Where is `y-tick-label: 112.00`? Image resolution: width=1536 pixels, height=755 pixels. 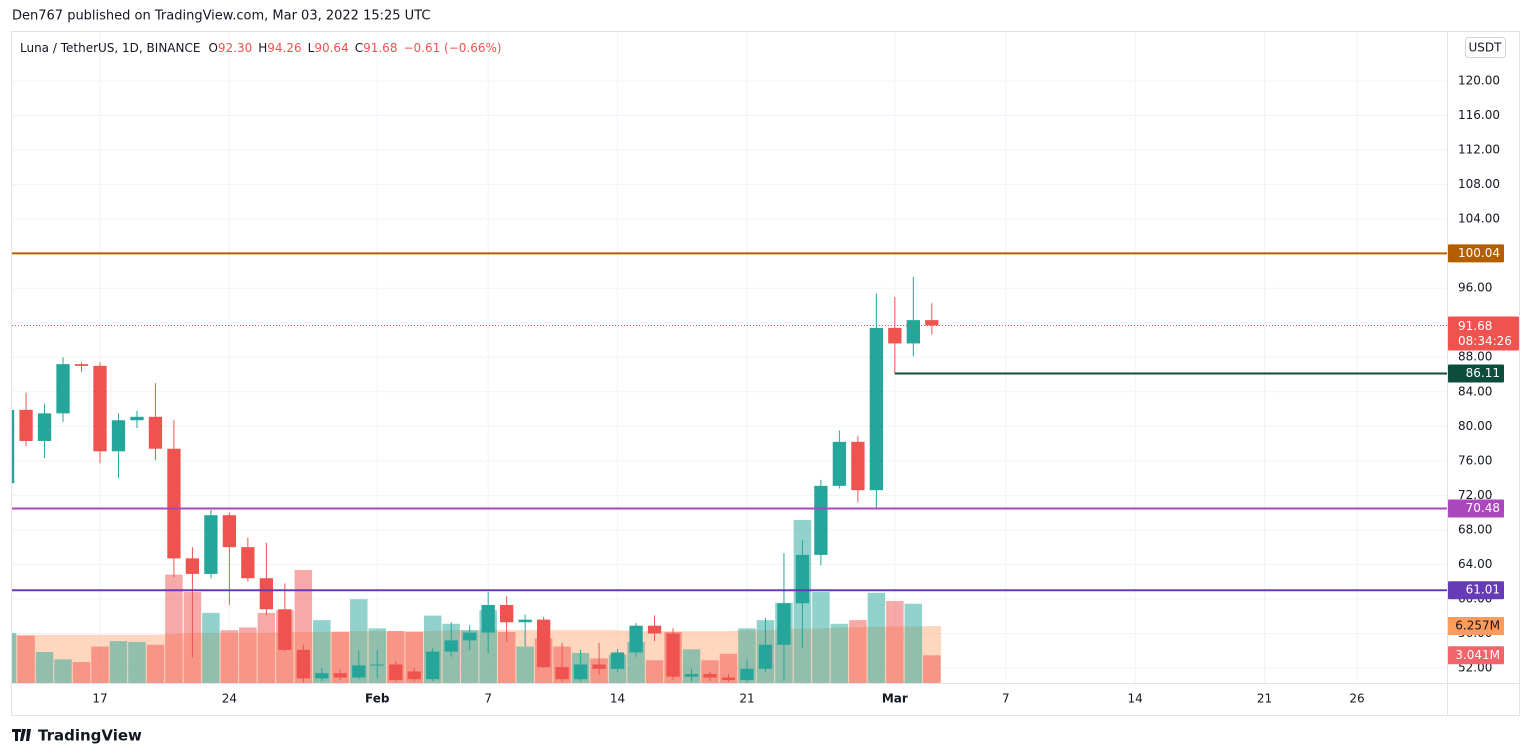 y-tick-label: 112.00 is located at coordinates (1479, 150).